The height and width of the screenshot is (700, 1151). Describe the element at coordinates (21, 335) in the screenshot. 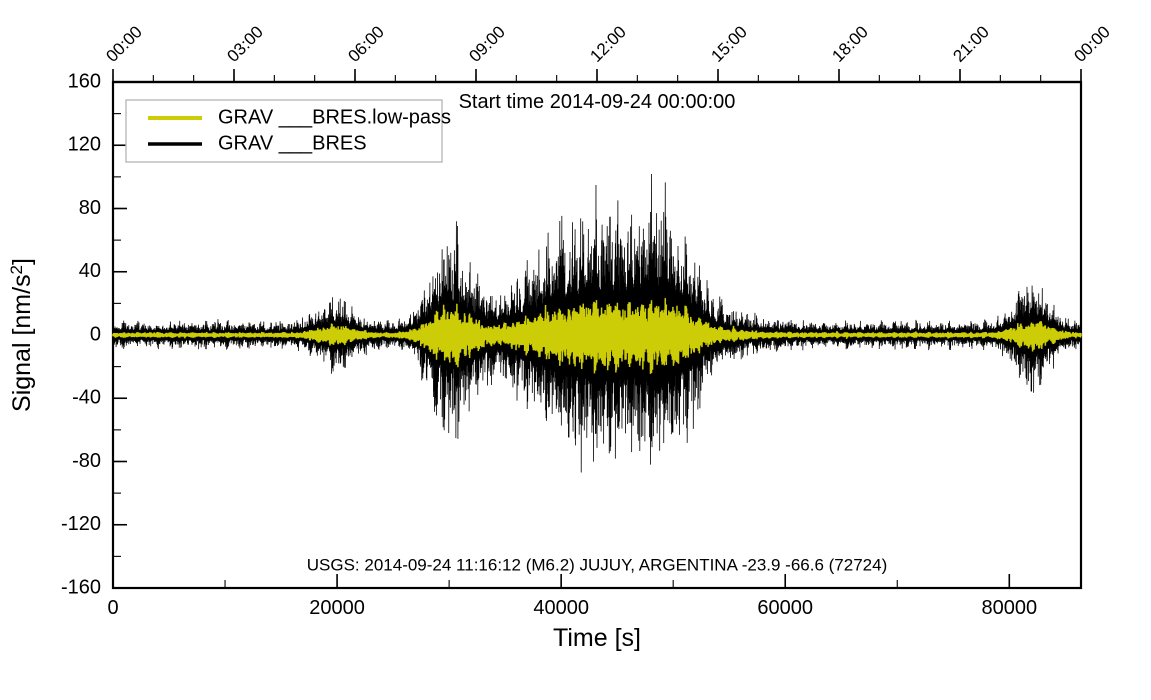

I see `y-axis-title: Signal [nm/s2]` at that location.